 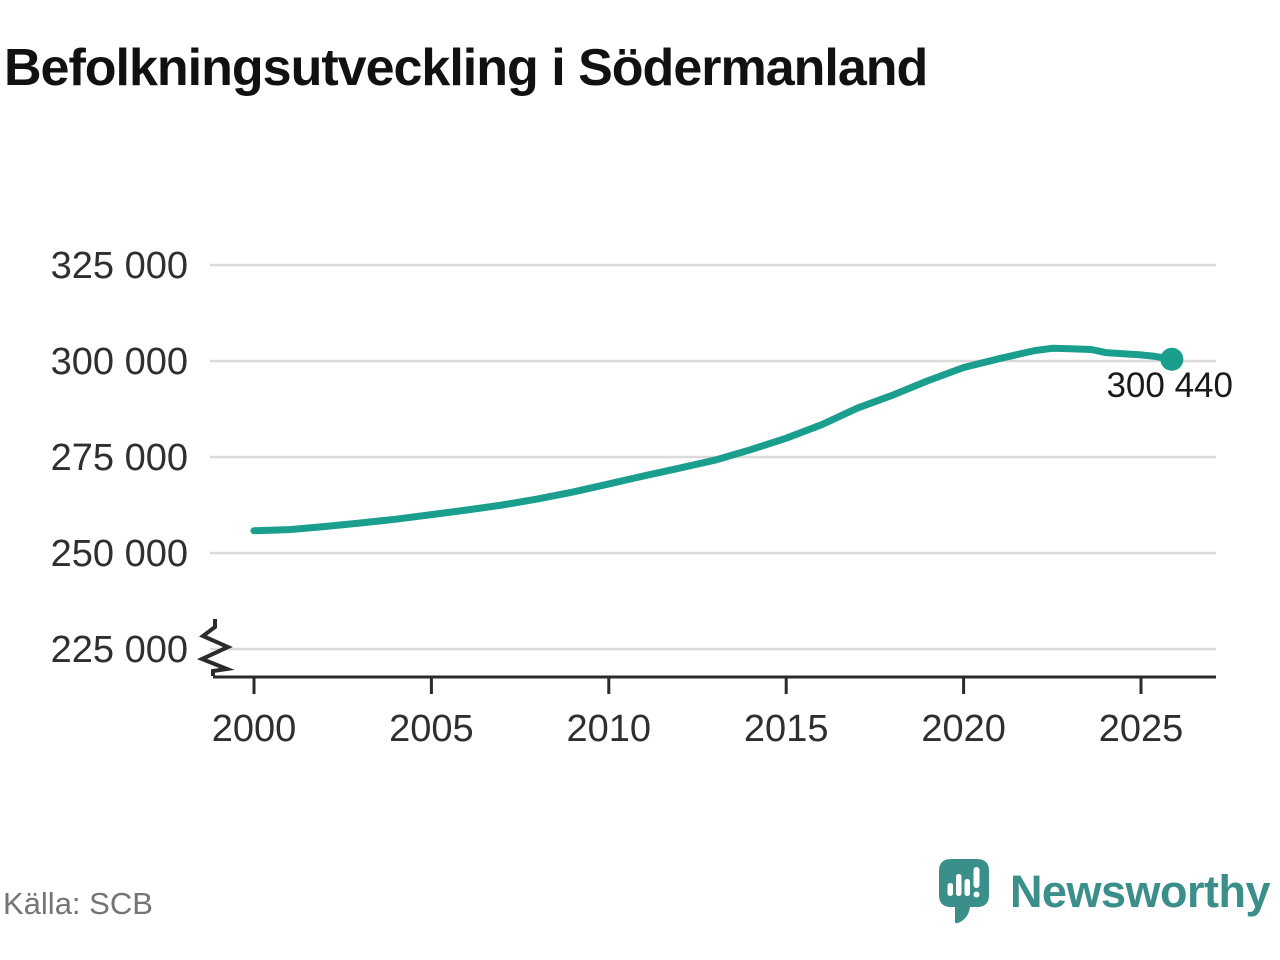 I want to click on y-axis-break-icon, so click(x=215, y=647).